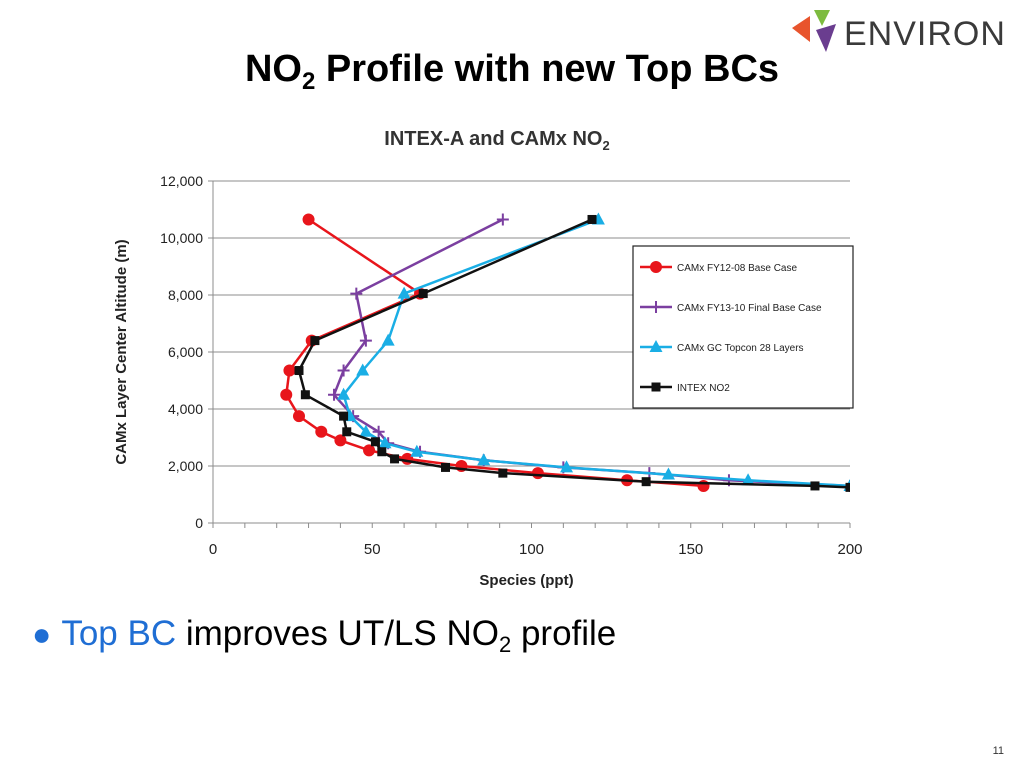 This screenshot has height=768, width=1024. What do you see at coordinates (531, 549) in the screenshot?
I see `x-tick-label: 100` at bounding box center [531, 549].